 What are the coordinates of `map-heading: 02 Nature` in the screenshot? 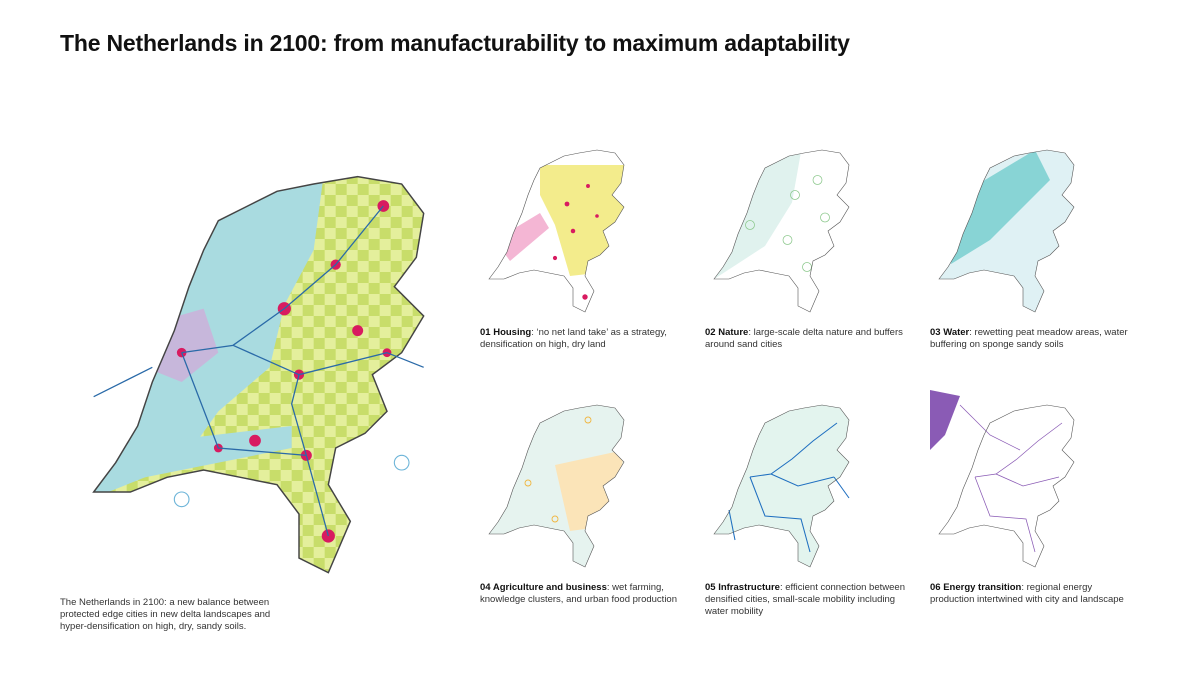 It's located at (727, 332).